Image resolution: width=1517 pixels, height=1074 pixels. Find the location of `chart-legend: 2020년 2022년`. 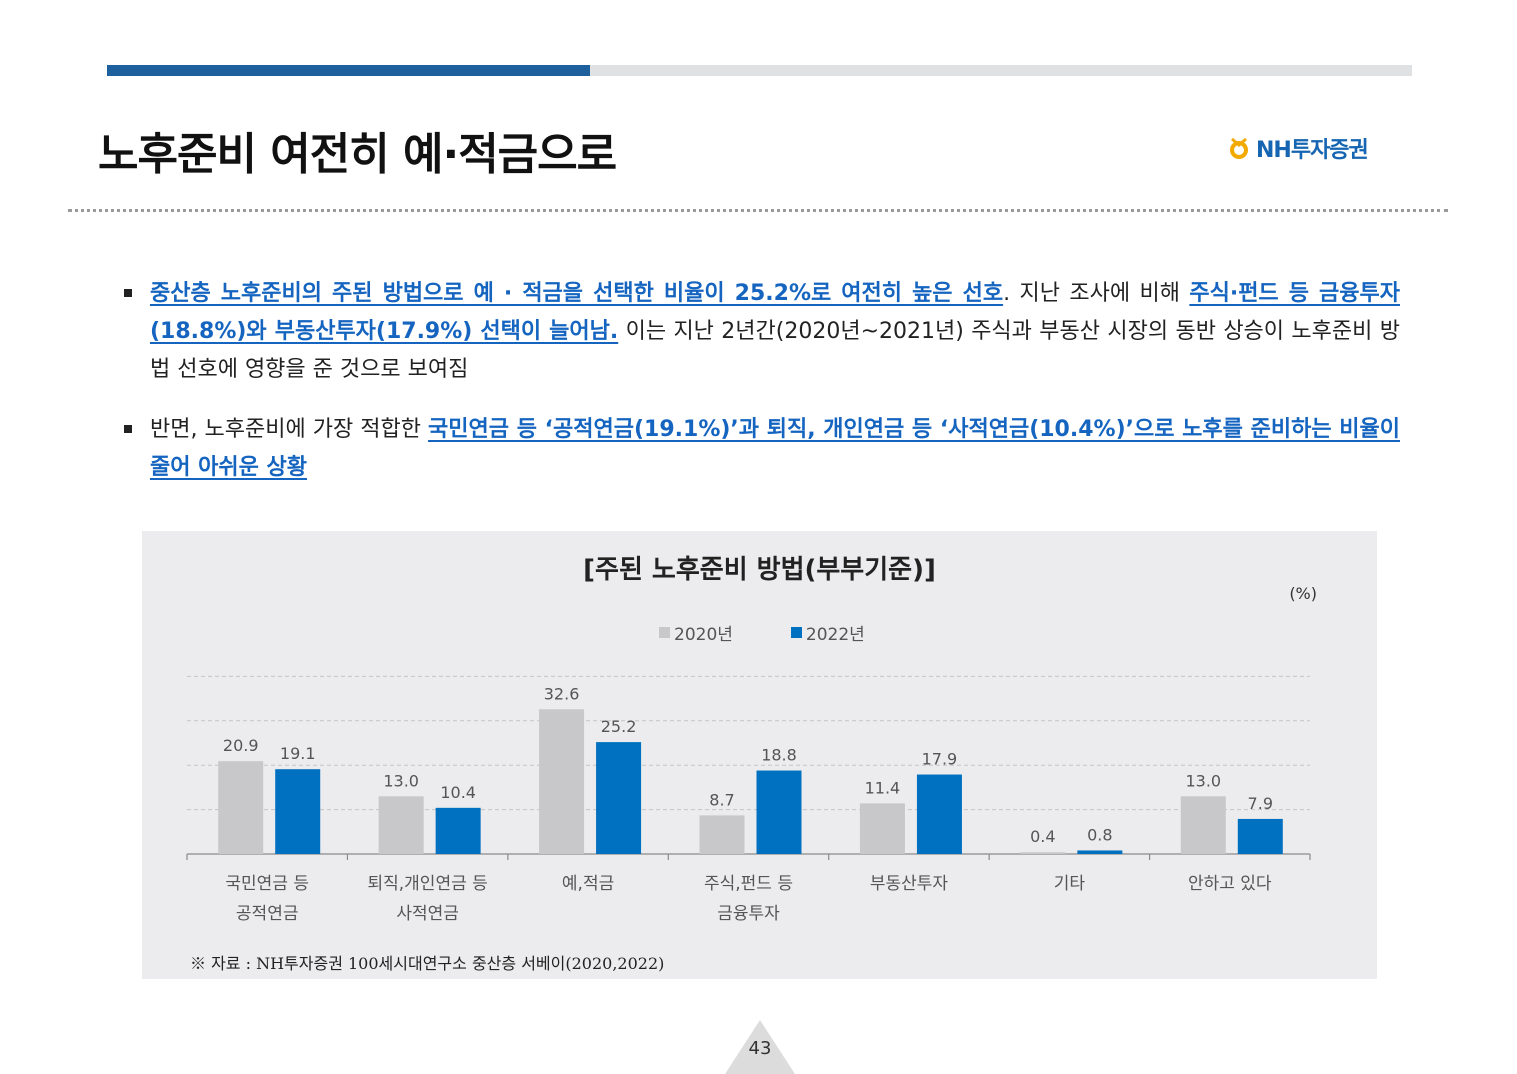

chart-legend: 2020년 2022년 is located at coordinates (762, 632).